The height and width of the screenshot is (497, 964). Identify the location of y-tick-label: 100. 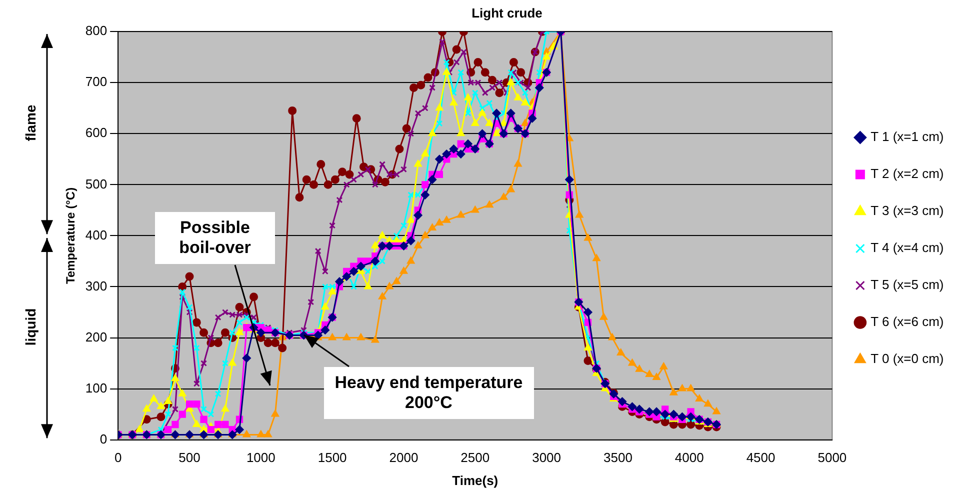
(96, 388).